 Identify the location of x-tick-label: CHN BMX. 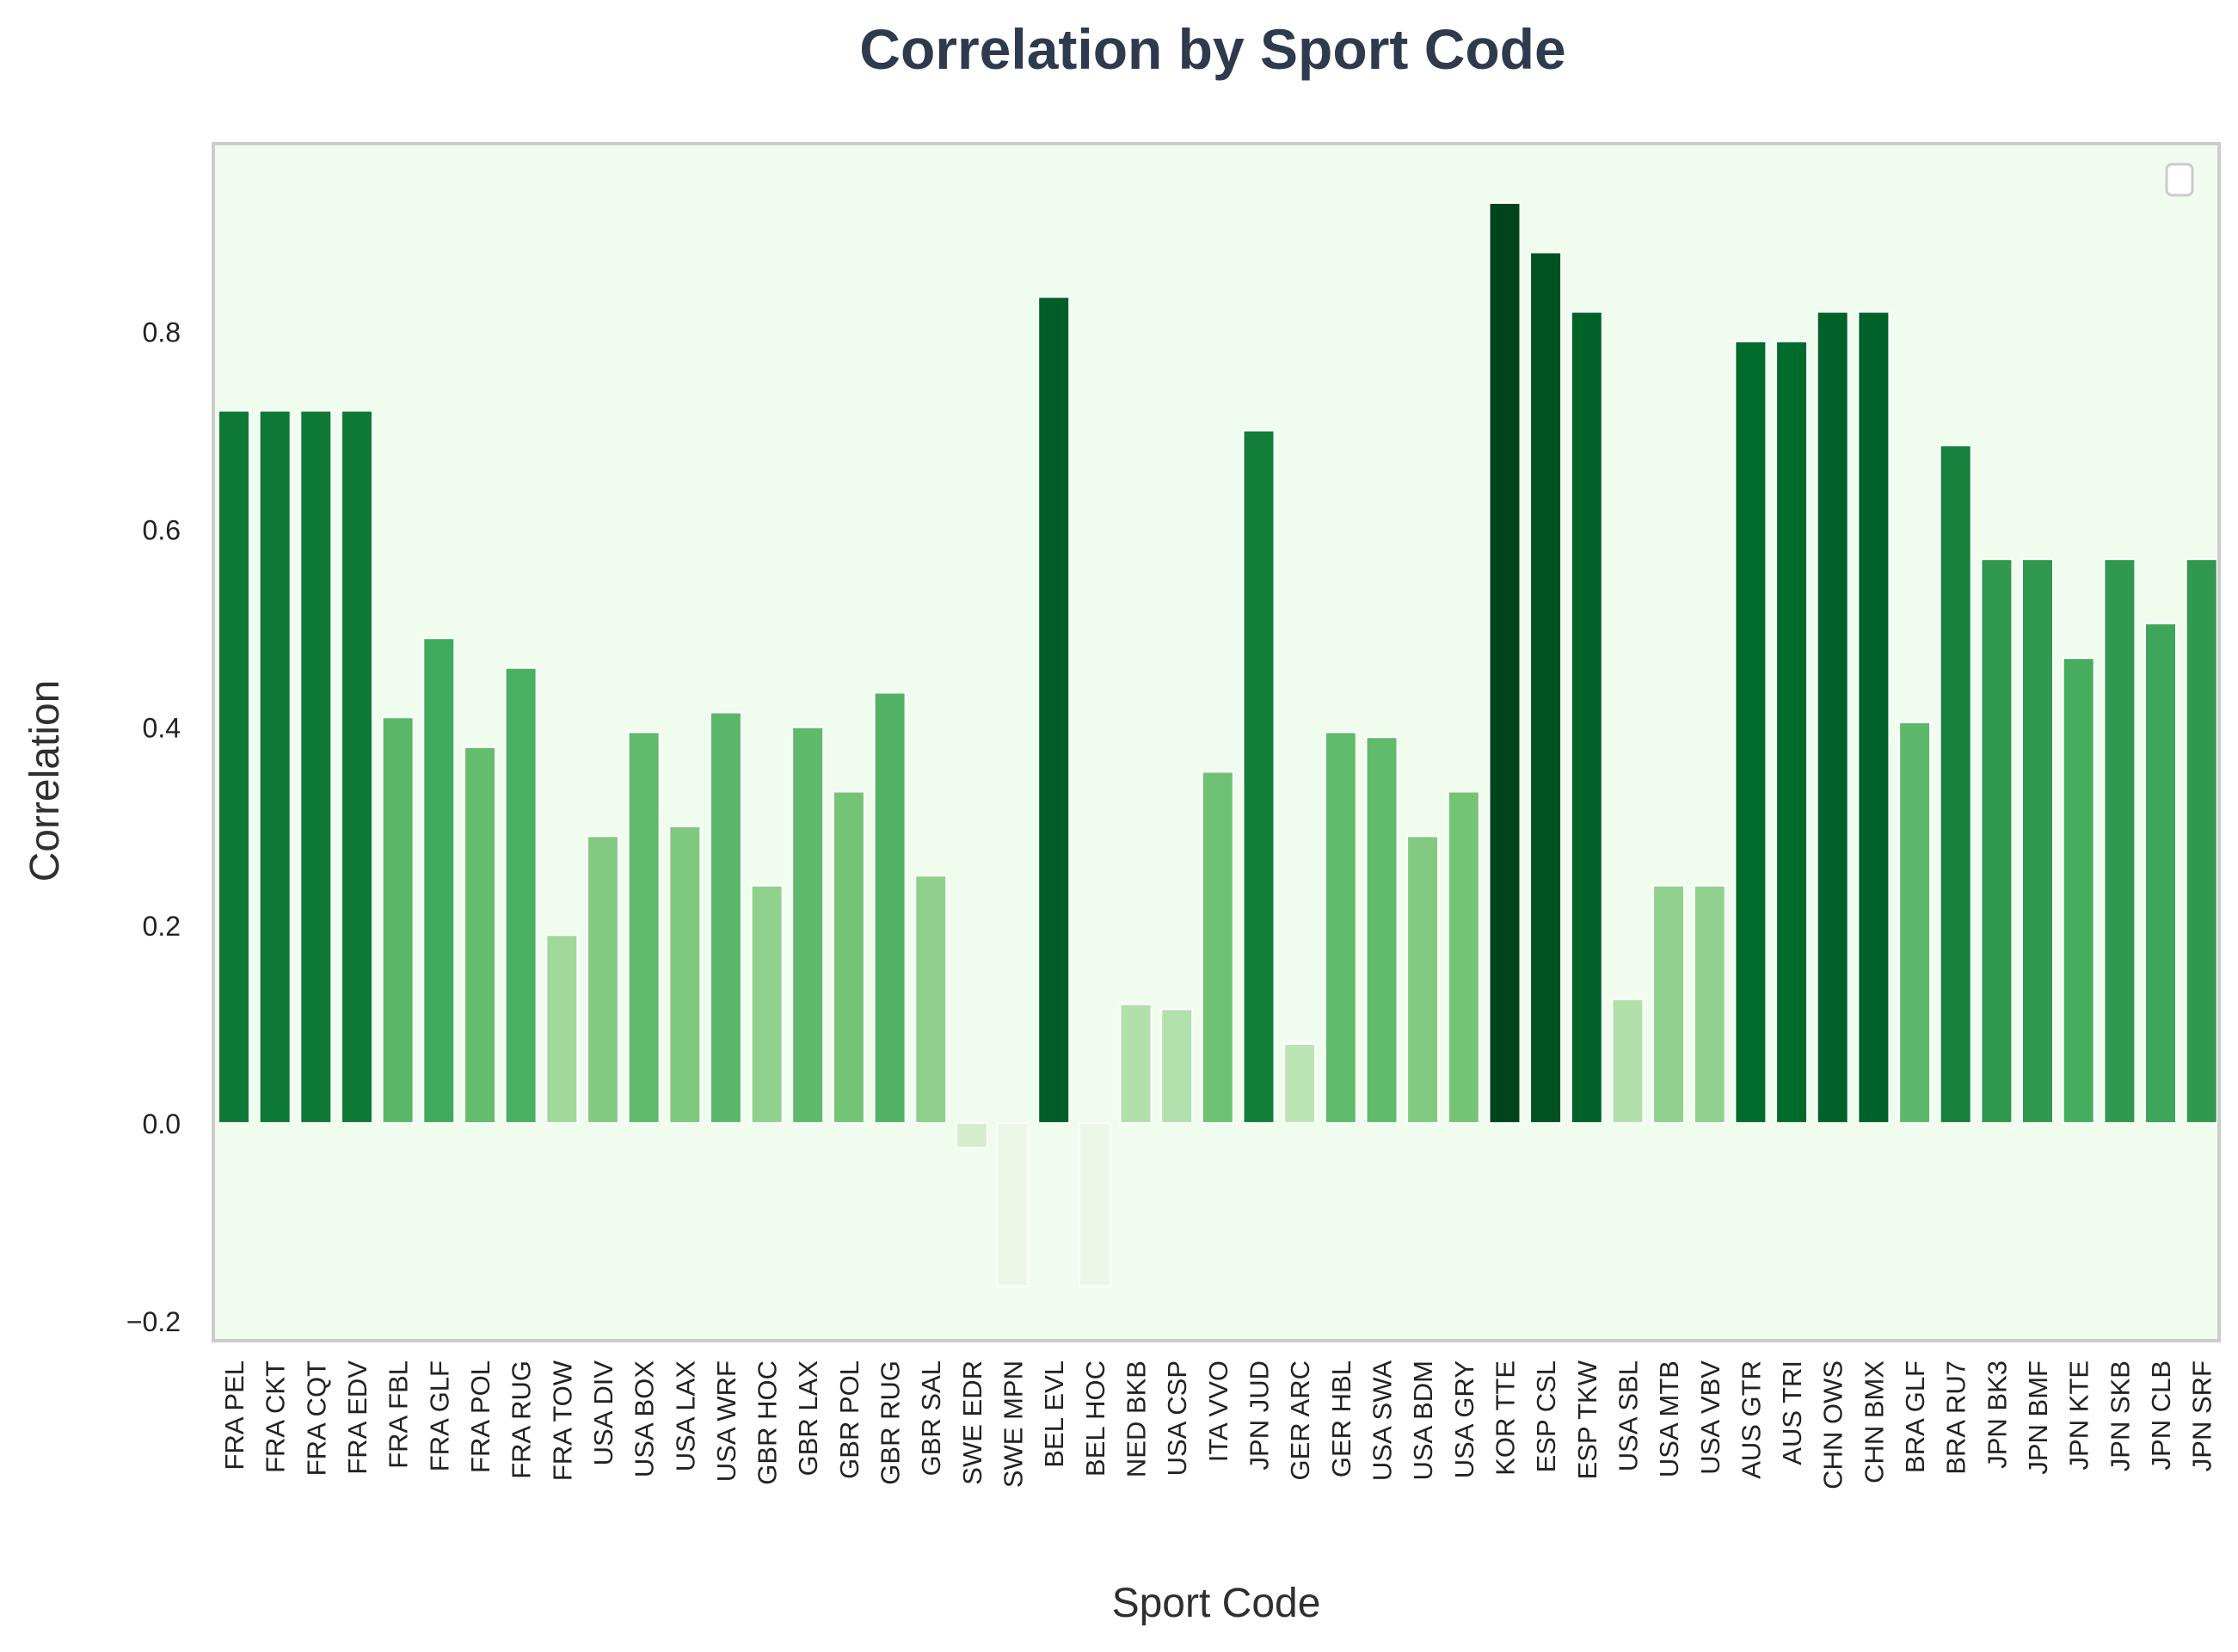
(1874, 1422).